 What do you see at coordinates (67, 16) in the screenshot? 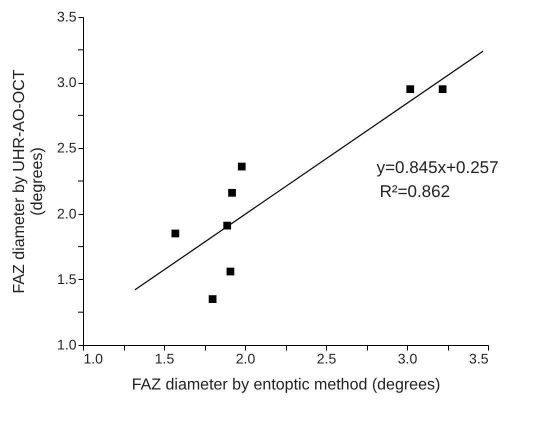
I see `y-tick-label: 3.5` at bounding box center [67, 16].